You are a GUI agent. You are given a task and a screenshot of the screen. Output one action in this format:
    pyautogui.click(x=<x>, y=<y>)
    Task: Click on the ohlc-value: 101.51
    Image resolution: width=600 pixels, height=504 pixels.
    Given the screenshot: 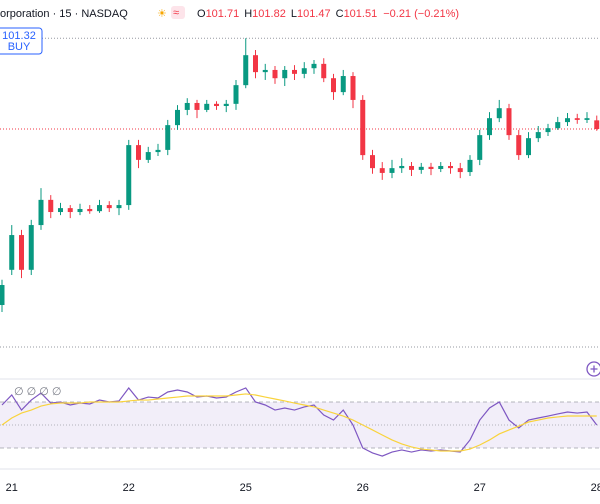 What is the action you would take?
    pyautogui.click(x=361, y=14)
    